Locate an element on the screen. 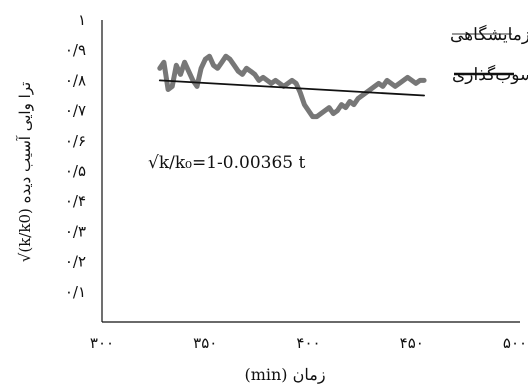 The image size is (528, 392). y-tick-label: ۰/۹ is located at coordinates (75, 50).